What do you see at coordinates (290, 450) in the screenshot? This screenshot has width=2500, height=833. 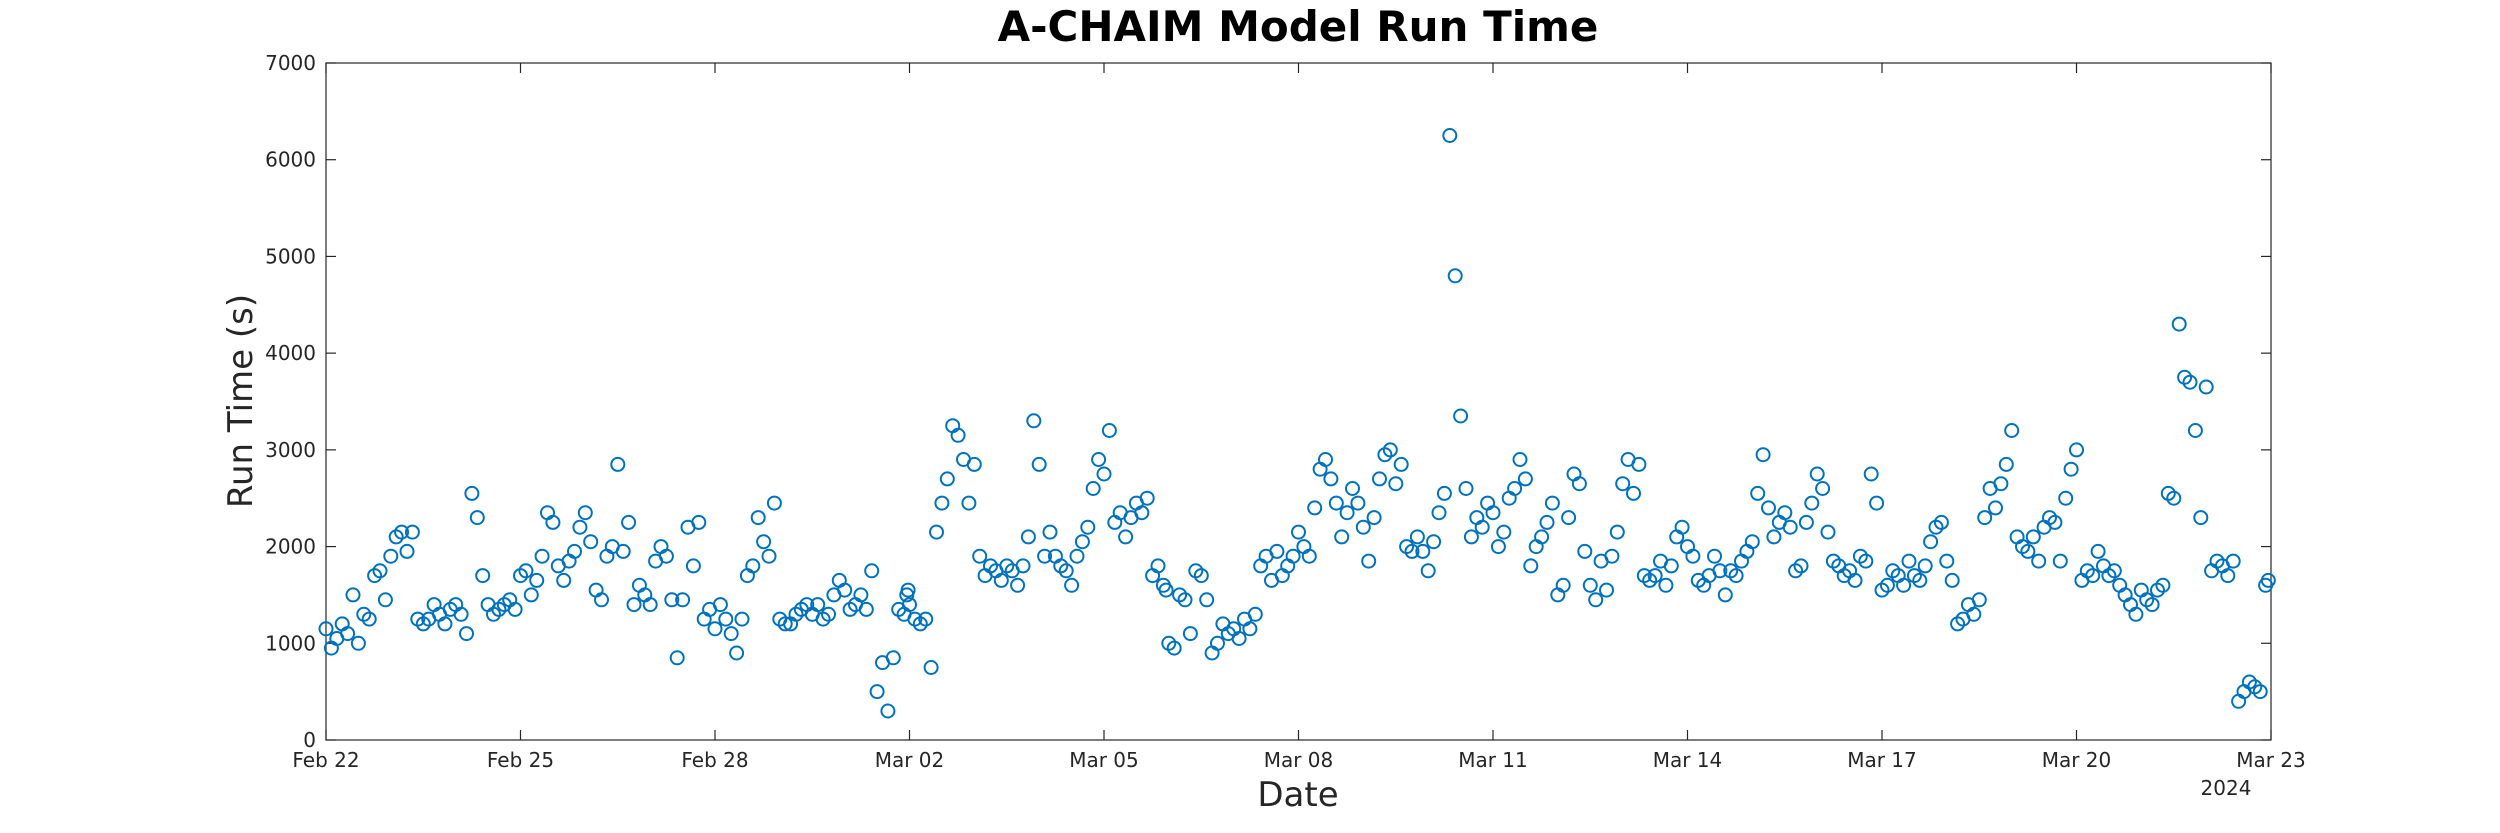 I see `y-tick-label: 3000` at bounding box center [290, 450].